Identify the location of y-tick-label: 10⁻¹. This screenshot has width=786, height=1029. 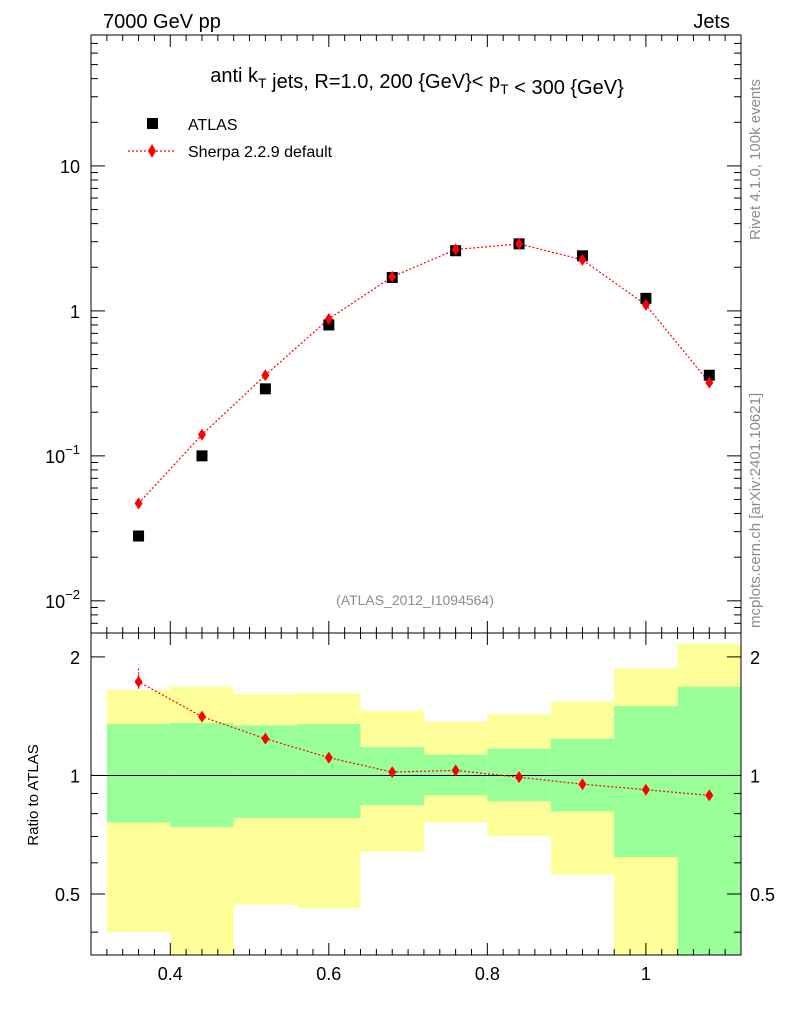
(62, 454).